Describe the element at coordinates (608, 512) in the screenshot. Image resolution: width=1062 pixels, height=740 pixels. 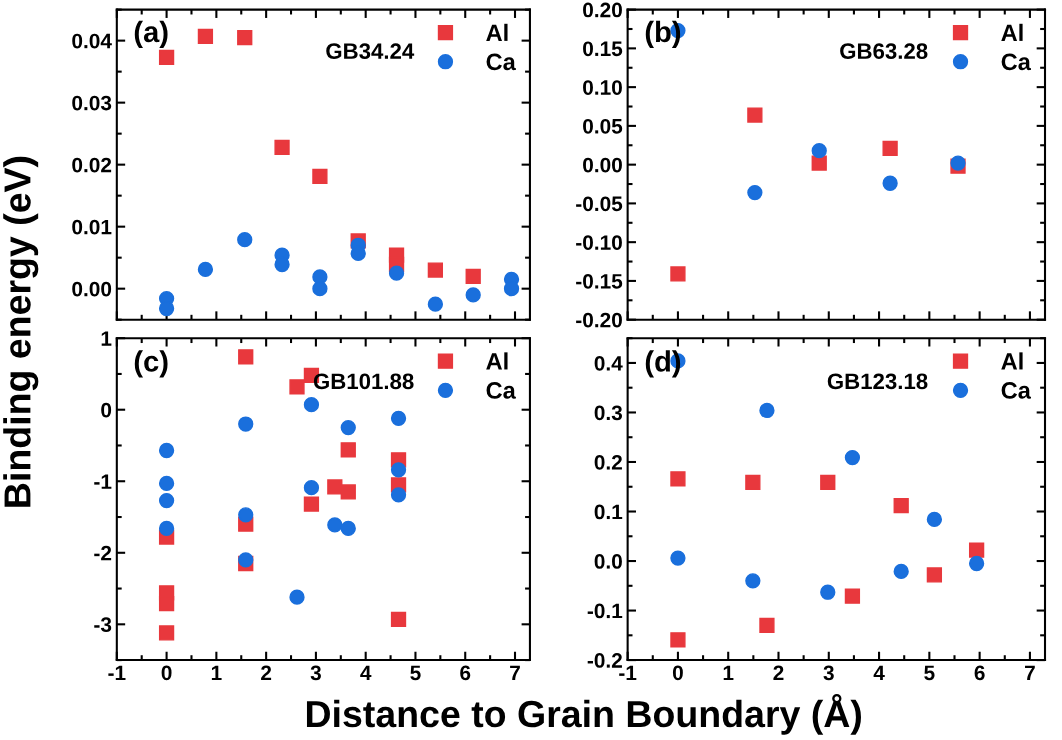
I see `y-tick-label: 0.1` at that location.